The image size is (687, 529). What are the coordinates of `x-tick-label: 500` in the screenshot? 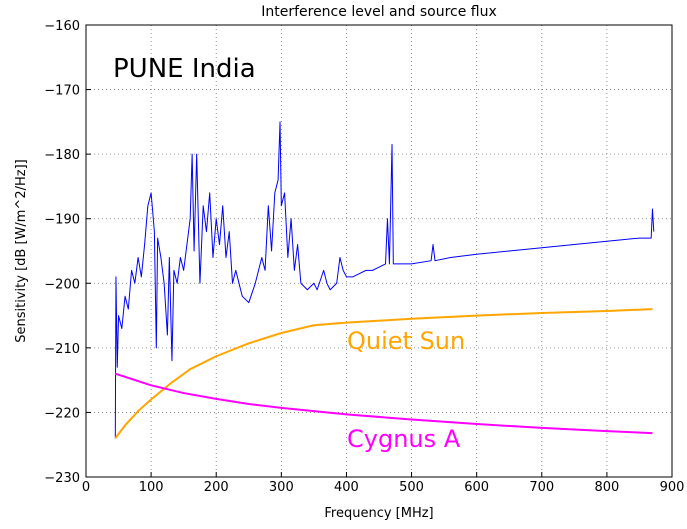 It's located at (411, 487).